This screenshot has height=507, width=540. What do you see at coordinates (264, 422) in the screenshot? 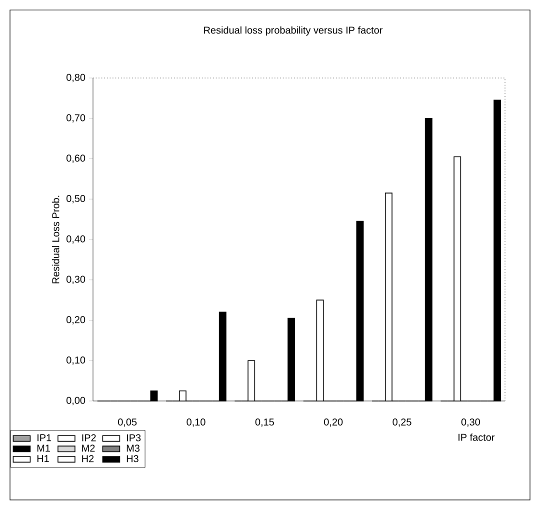
I see `x-tick-label: 0,15` at bounding box center [264, 422].